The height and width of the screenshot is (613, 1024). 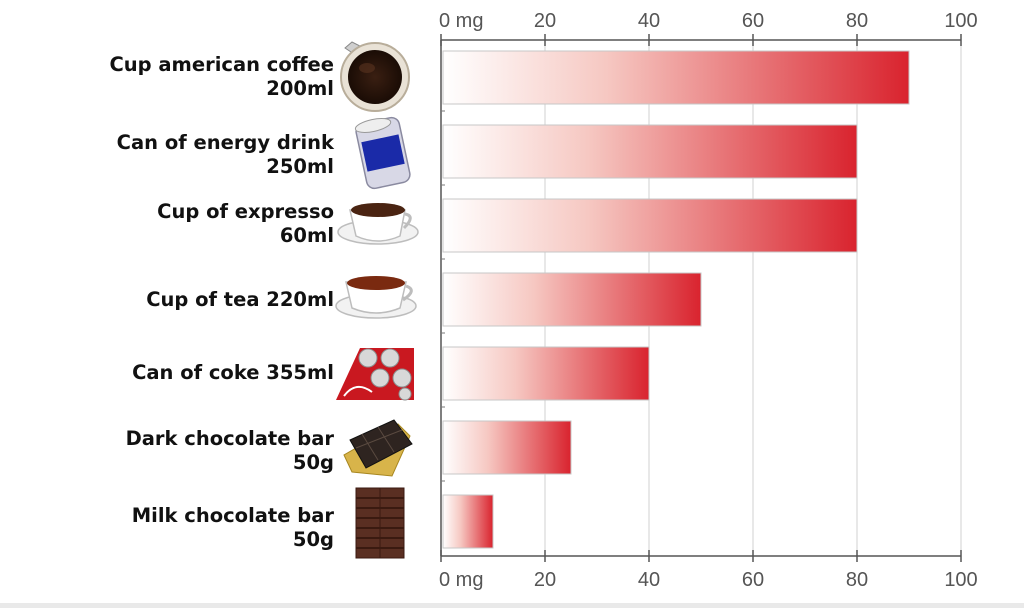 I want to click on tea-cup-icon, so click(x=376, y=297).